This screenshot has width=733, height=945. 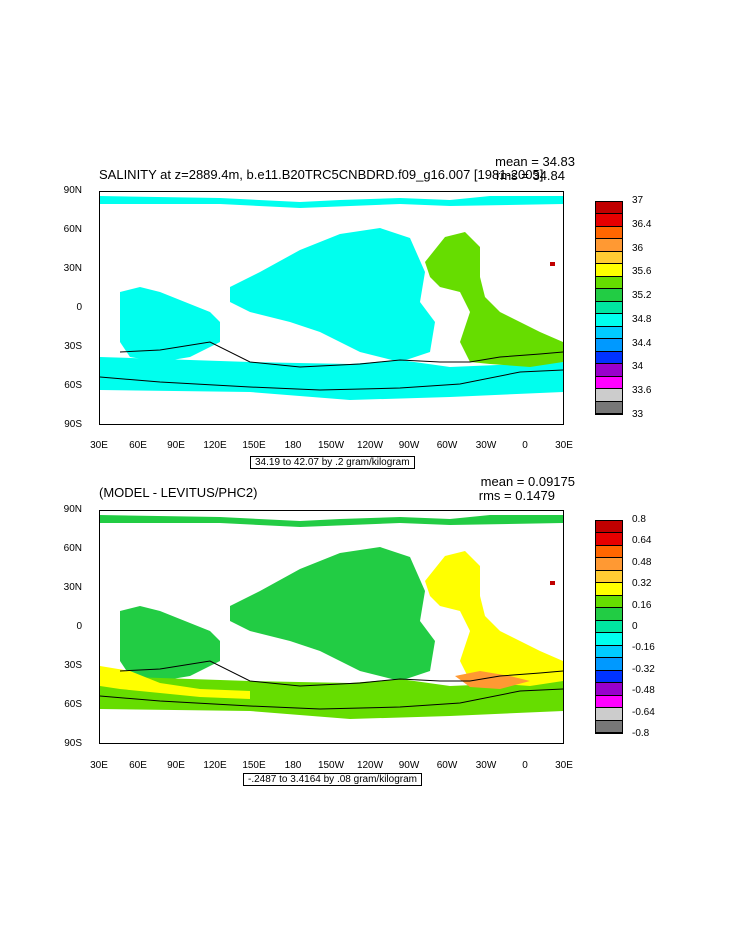 I want to click on p2-ytick-90n: 90N, so click(x=72, y=509).